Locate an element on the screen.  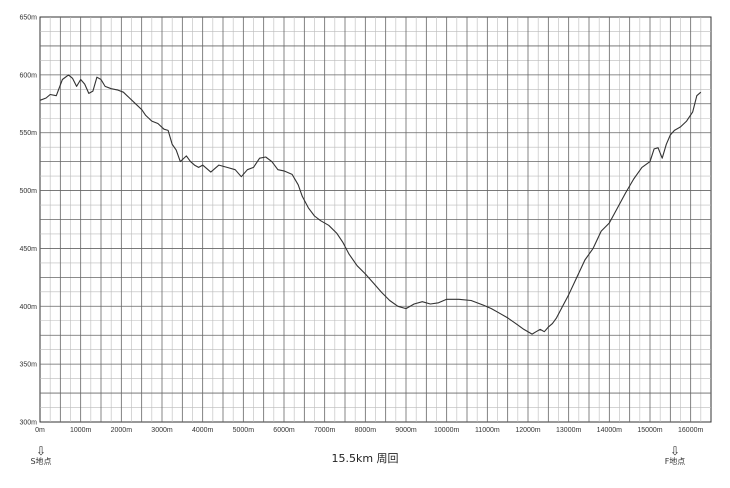
y-tick-label: 350m is located at coordinates (28, 365).